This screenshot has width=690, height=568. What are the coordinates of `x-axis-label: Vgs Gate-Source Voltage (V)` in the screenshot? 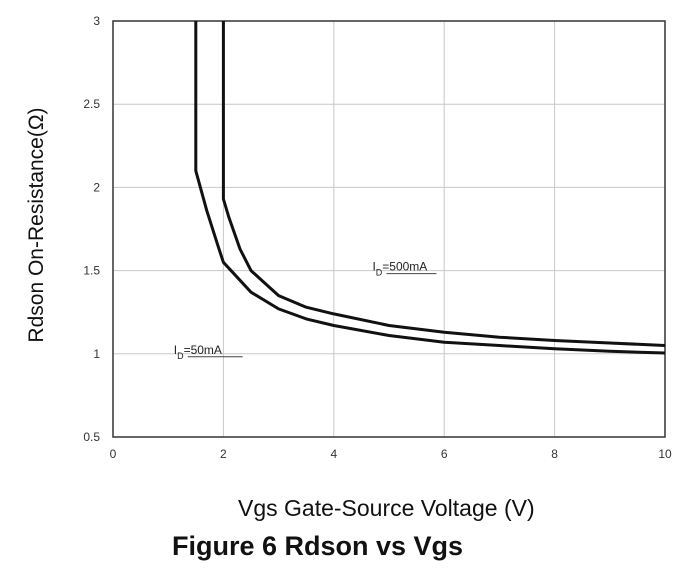 It's located at (386, 508).